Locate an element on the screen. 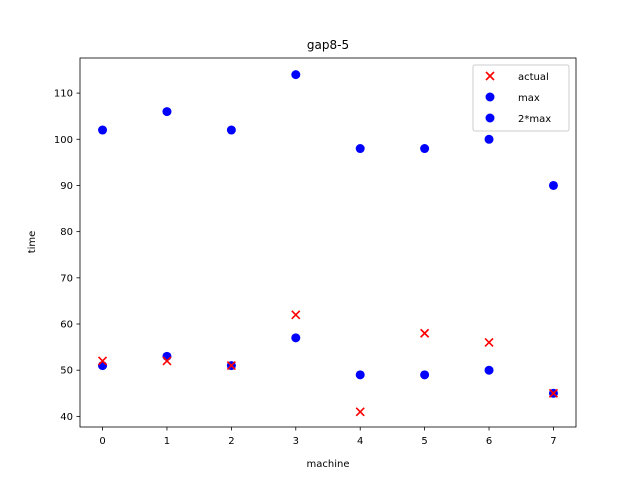 This screenshot has width=640, height=480. legend-label-actual: actual is located at coordinates (533, 77).